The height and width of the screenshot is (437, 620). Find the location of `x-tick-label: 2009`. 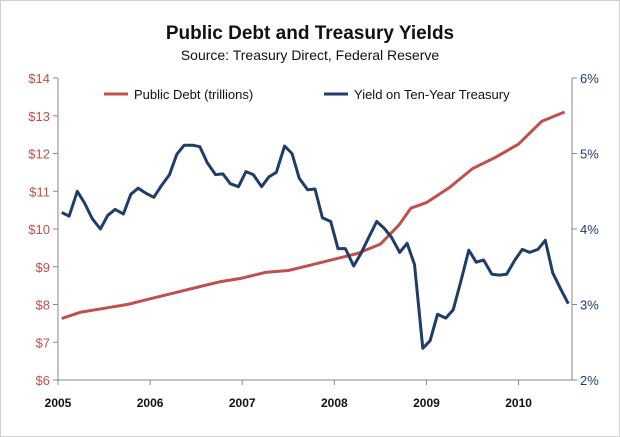

x-tick-label: 2009 is located at coordinates (426, 403).